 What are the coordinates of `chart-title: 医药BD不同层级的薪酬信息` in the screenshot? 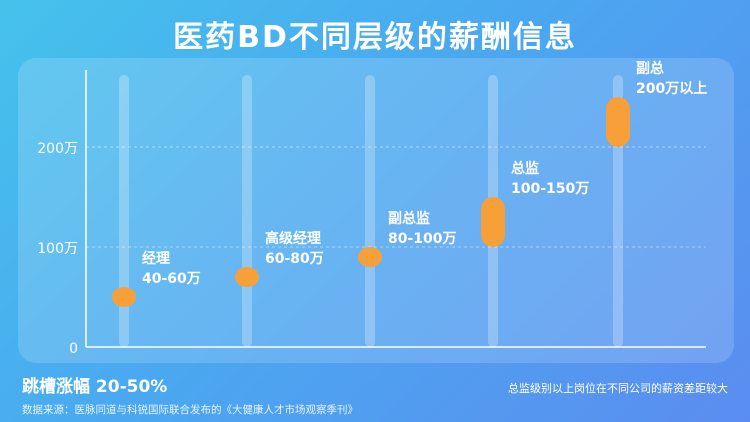 It's located at (375, 37).